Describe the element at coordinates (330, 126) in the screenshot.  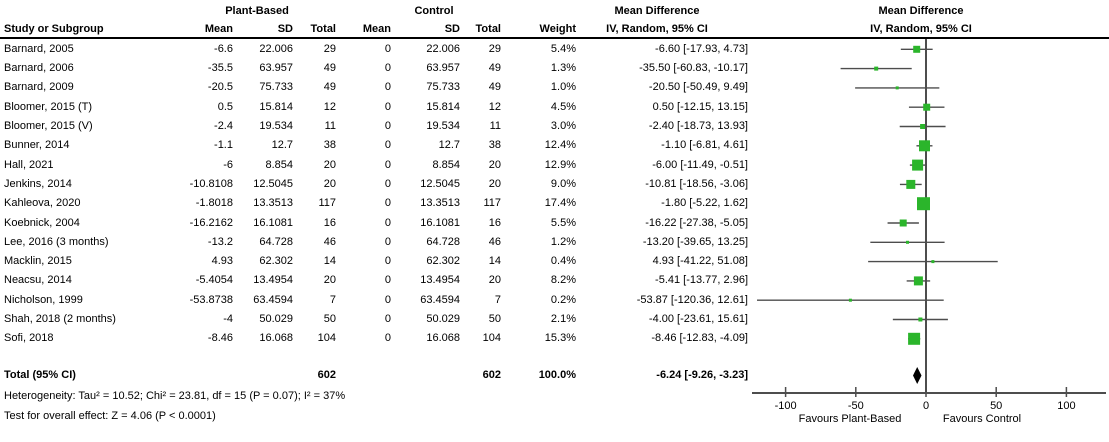
I see `plant-total: 11` at that location.